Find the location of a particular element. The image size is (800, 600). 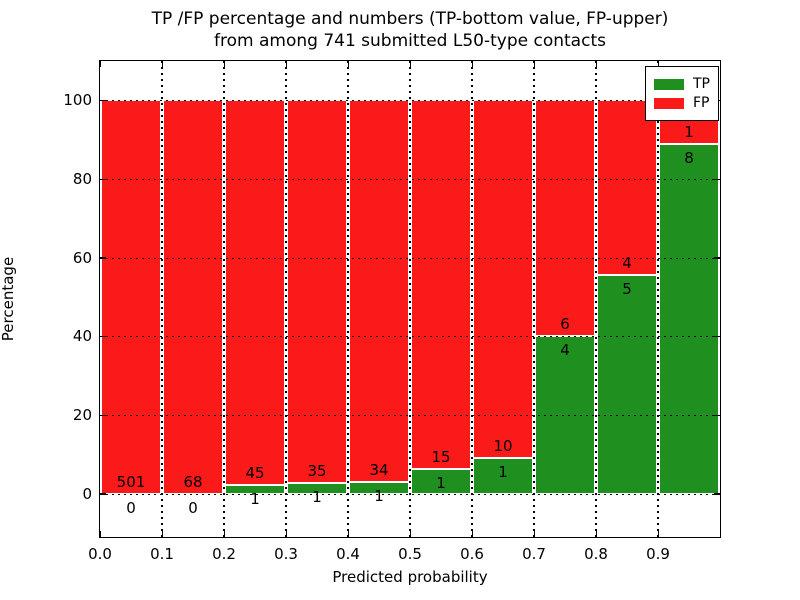

tp-swatch-icon is located at coordinates (669, 84).